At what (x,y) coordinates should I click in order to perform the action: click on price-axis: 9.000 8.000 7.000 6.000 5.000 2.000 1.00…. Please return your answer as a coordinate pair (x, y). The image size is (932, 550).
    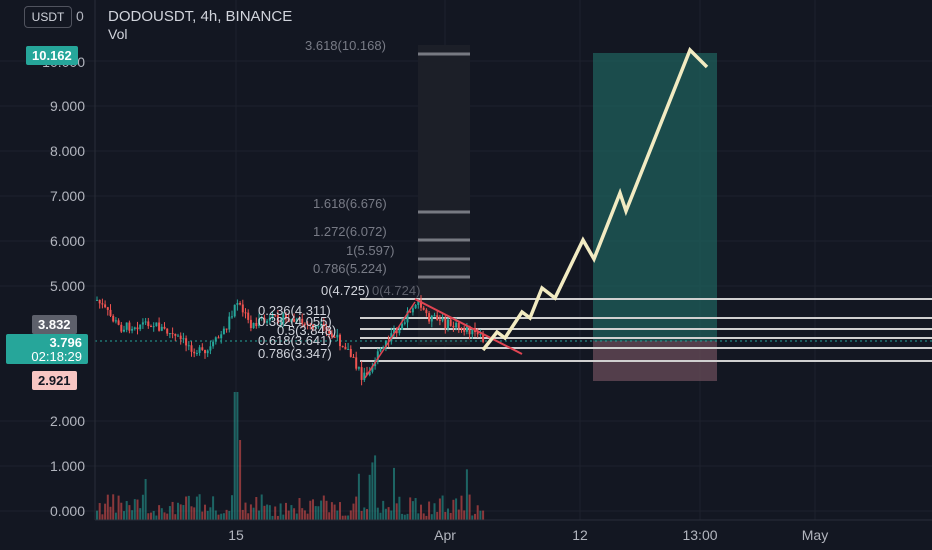
    Looking at the image, I should click on (47, 260).